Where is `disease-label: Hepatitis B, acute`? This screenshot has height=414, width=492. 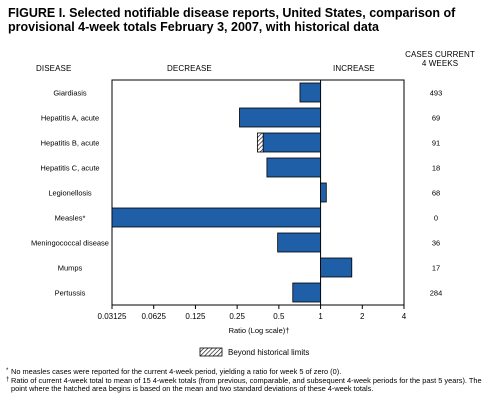 disease-label: Hepatitis B, acute is located at coordinates (70, 143).